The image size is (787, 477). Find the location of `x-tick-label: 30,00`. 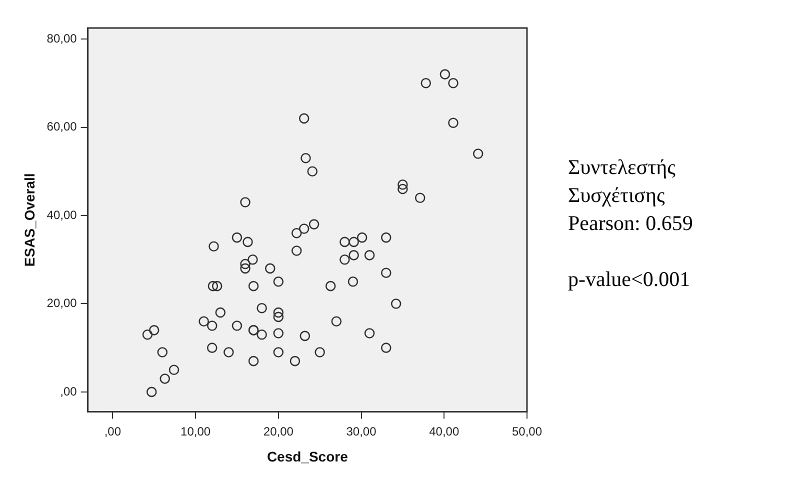

x-tick-label: 30,00 is located at coordinates (361, 431).